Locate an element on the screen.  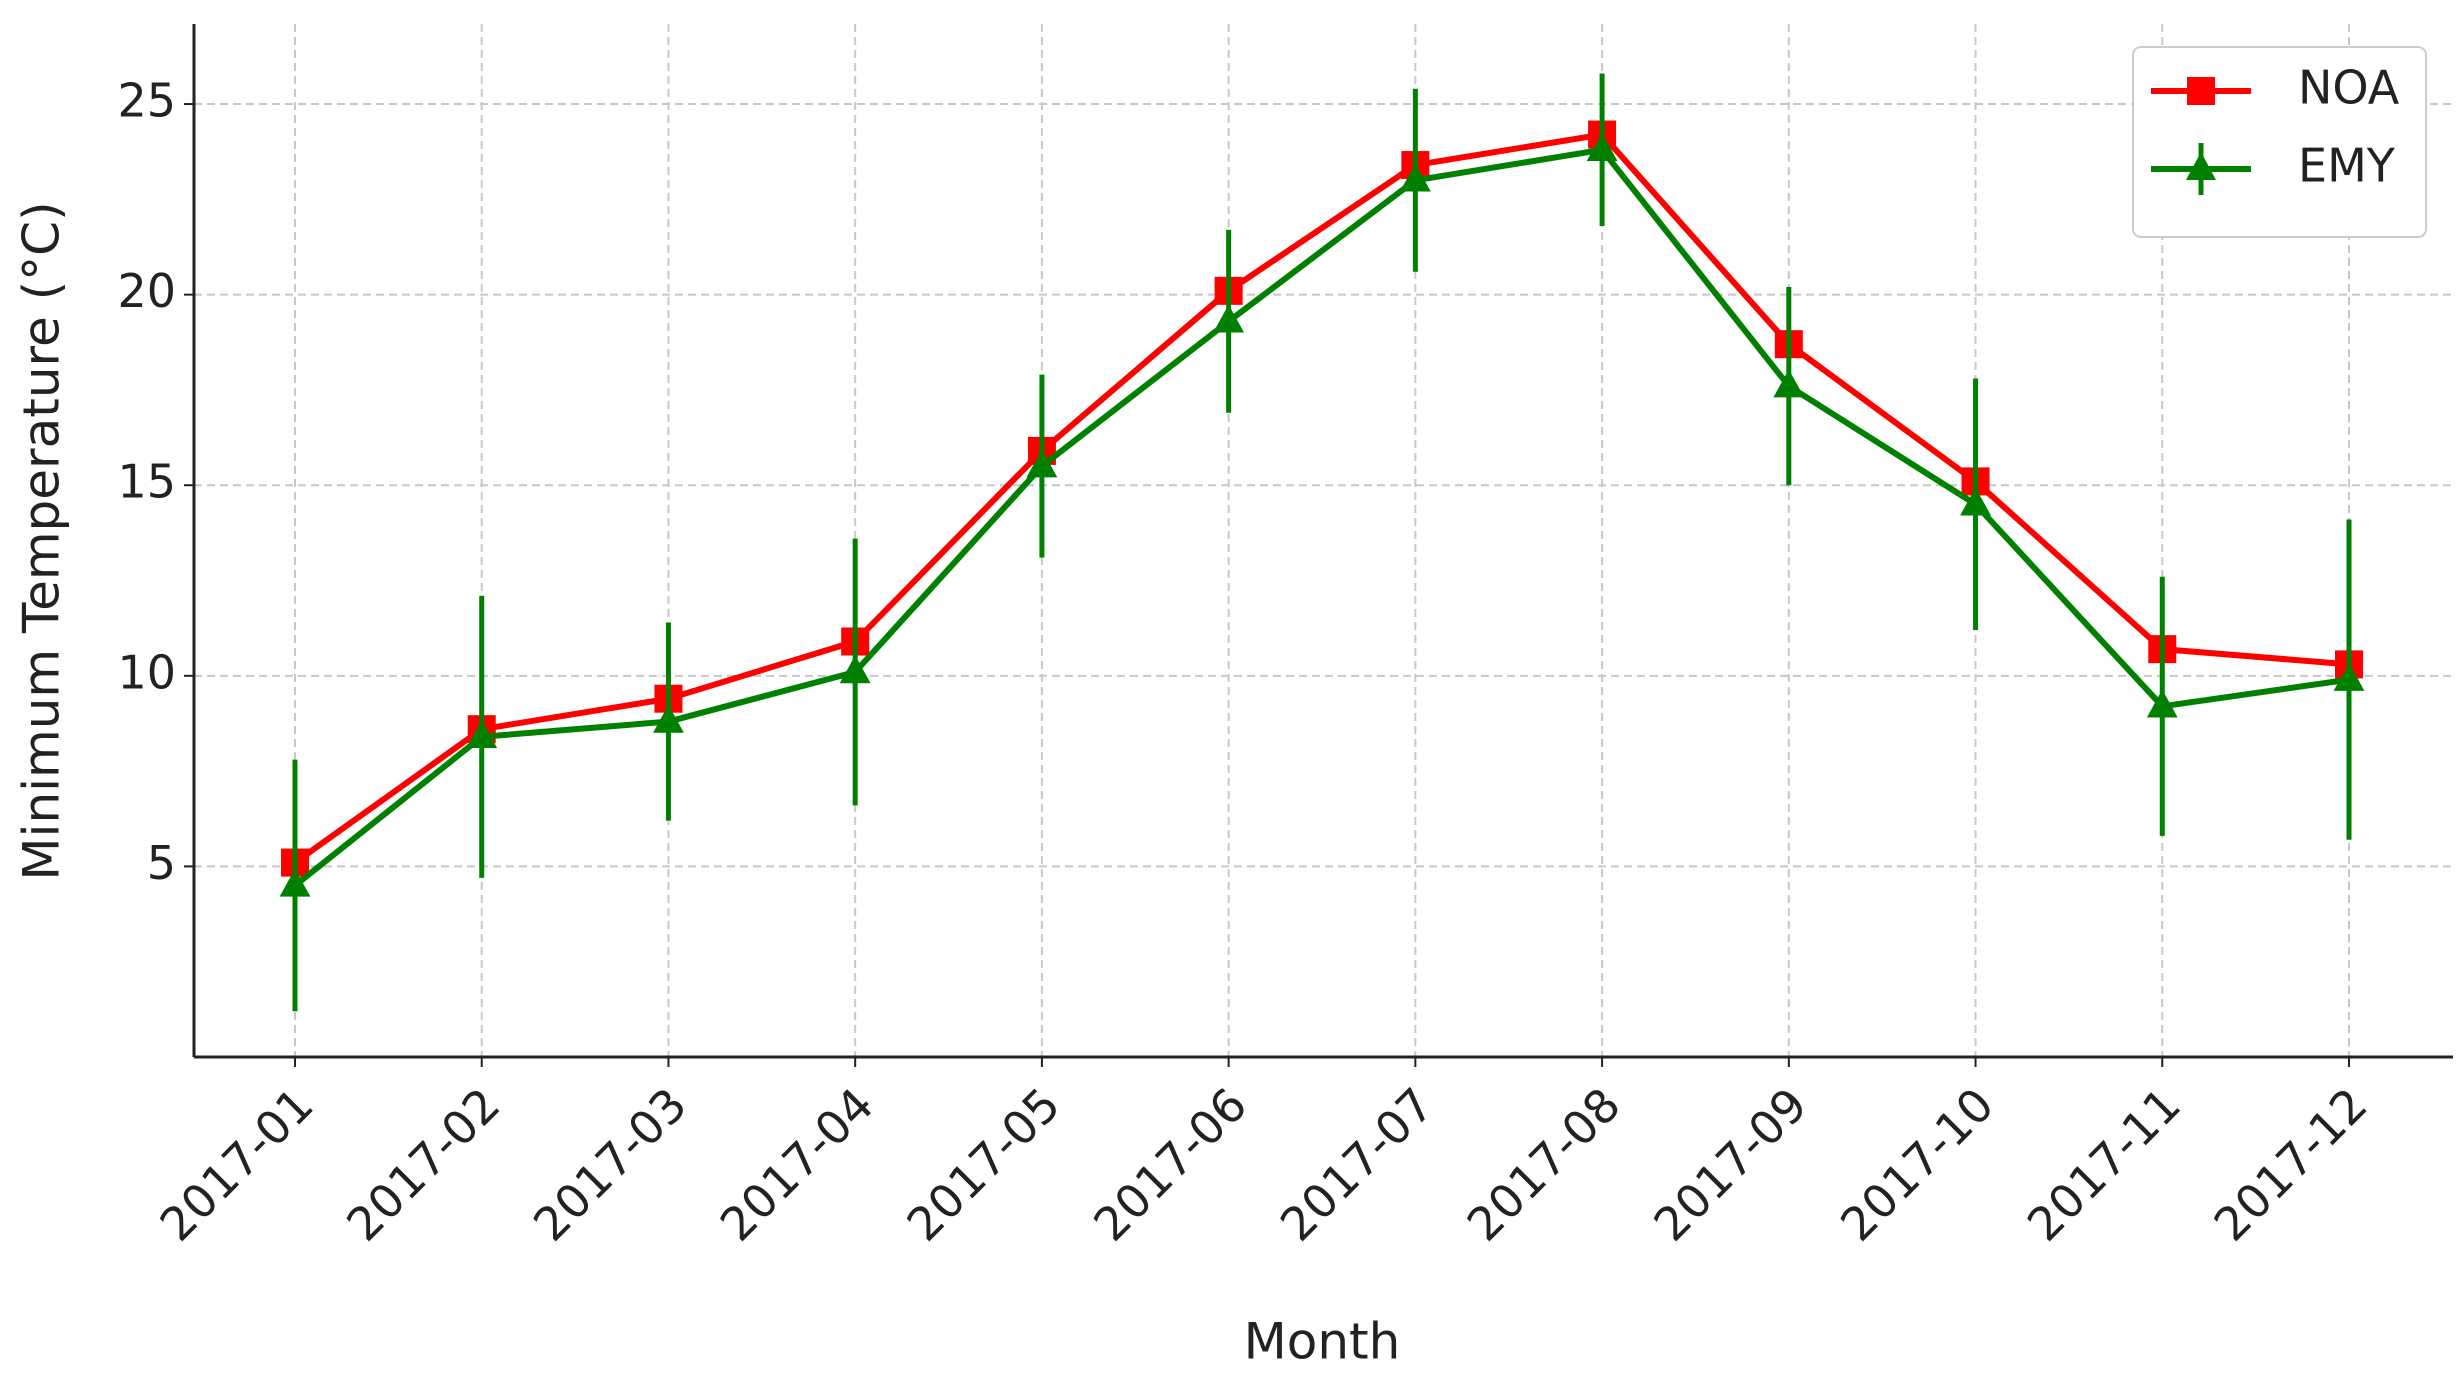
y-tick-label: 25 is located at coordinates (146, 101).